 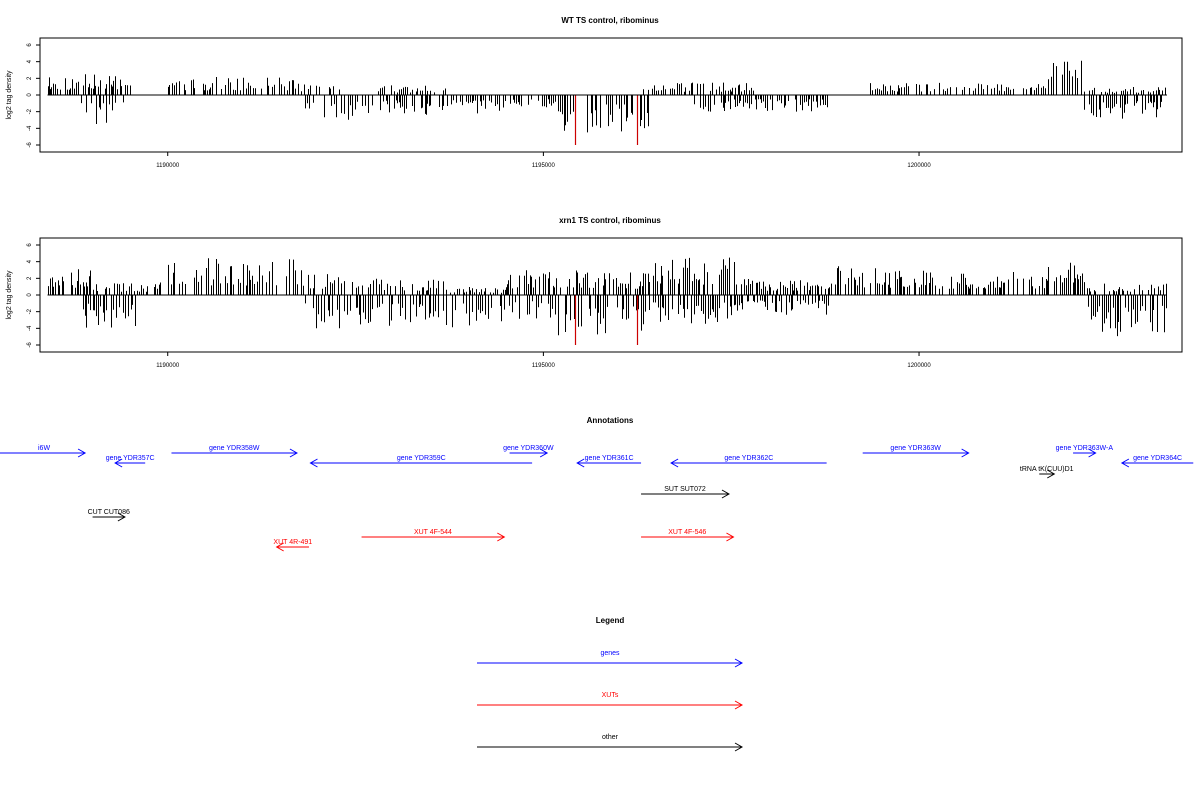 I want to click on wt-bars, so click(x=607, y=102).